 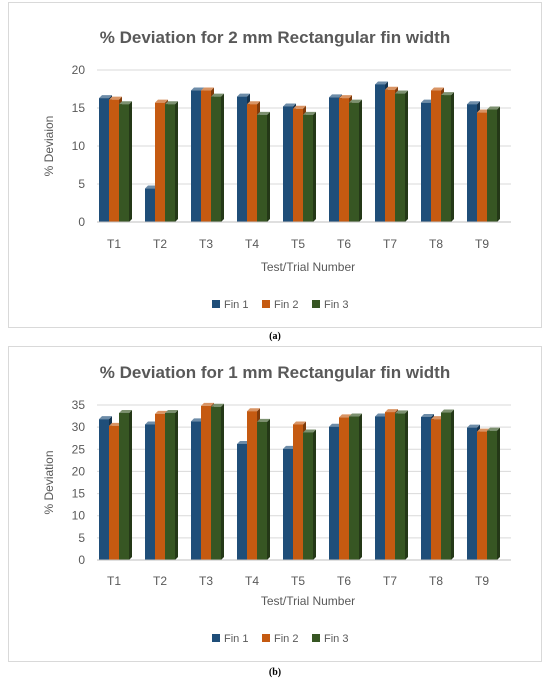 I want to click on y-tick-label: 30, so click(x=79, y=427).